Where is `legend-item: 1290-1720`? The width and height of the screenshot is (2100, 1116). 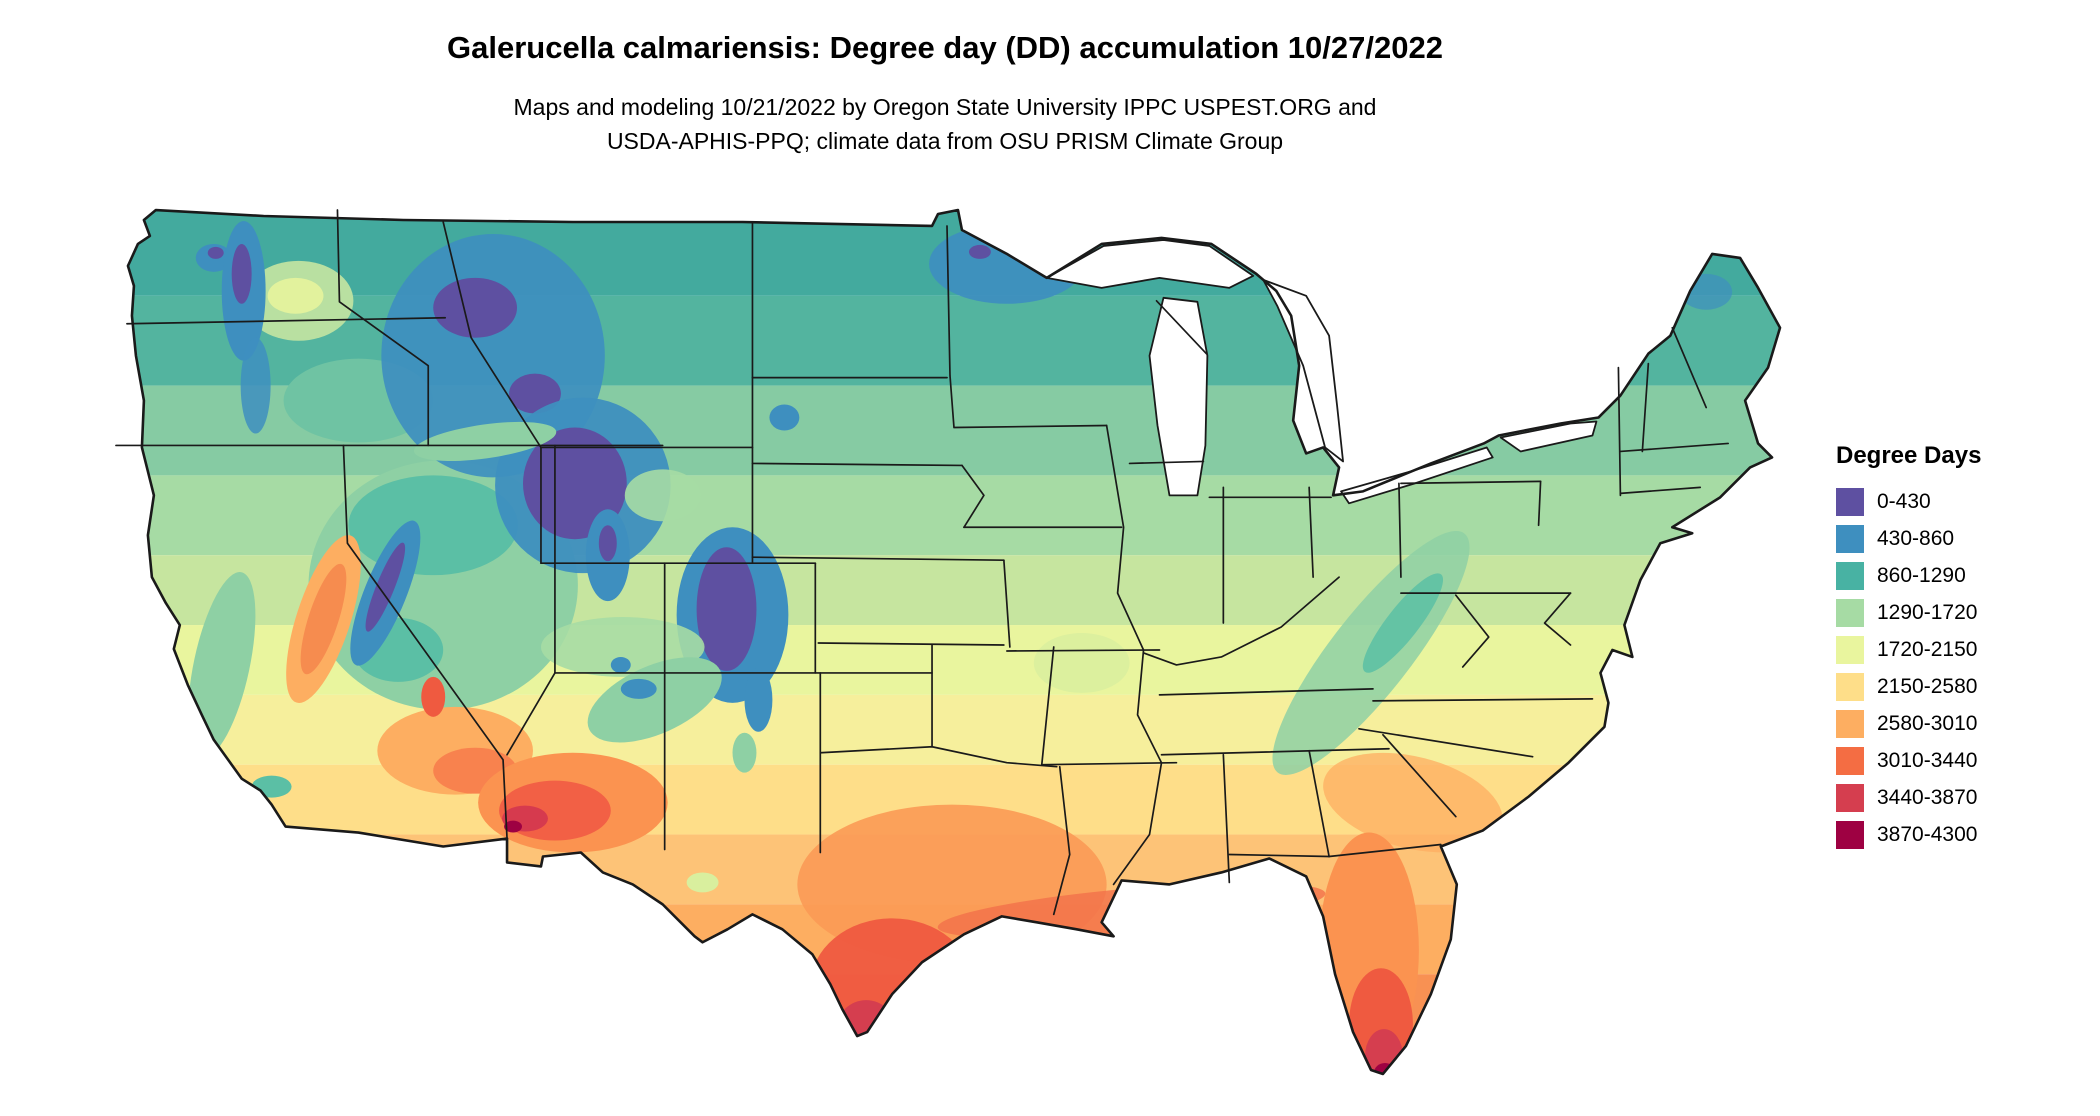
legend-item: 1290-1720 is located at coordinates (1908, 613).